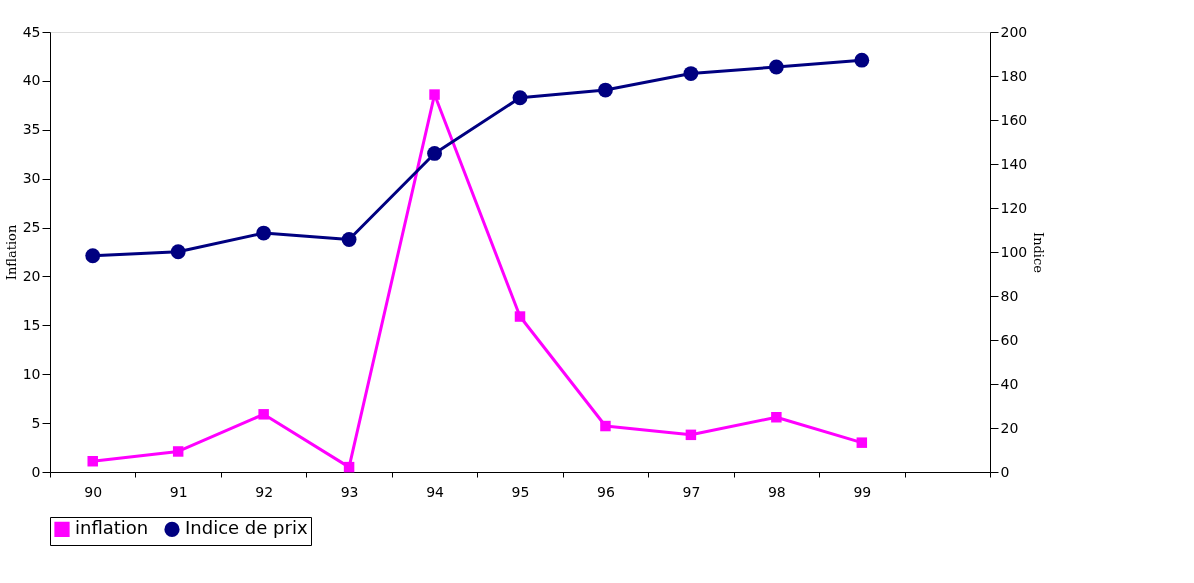  What do you see at coordinates (1039, 253) in the screenshot?
I see `y2-axis-title: Indice` at bounding box center [1039, 253].